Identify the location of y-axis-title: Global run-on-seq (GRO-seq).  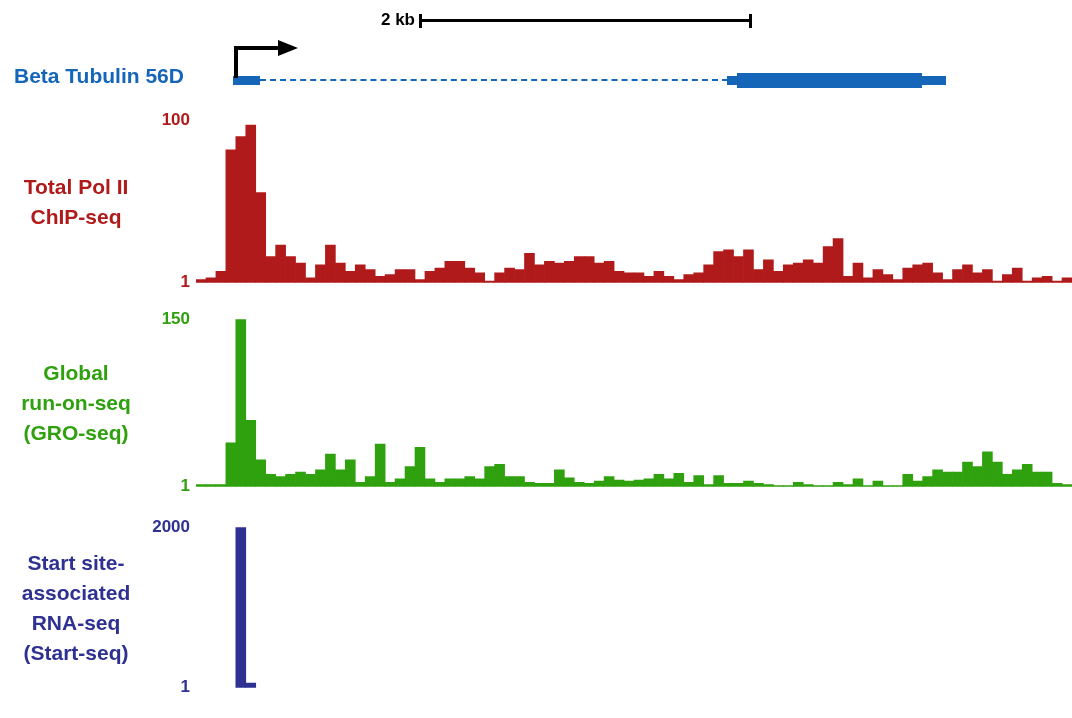
(76, 403).